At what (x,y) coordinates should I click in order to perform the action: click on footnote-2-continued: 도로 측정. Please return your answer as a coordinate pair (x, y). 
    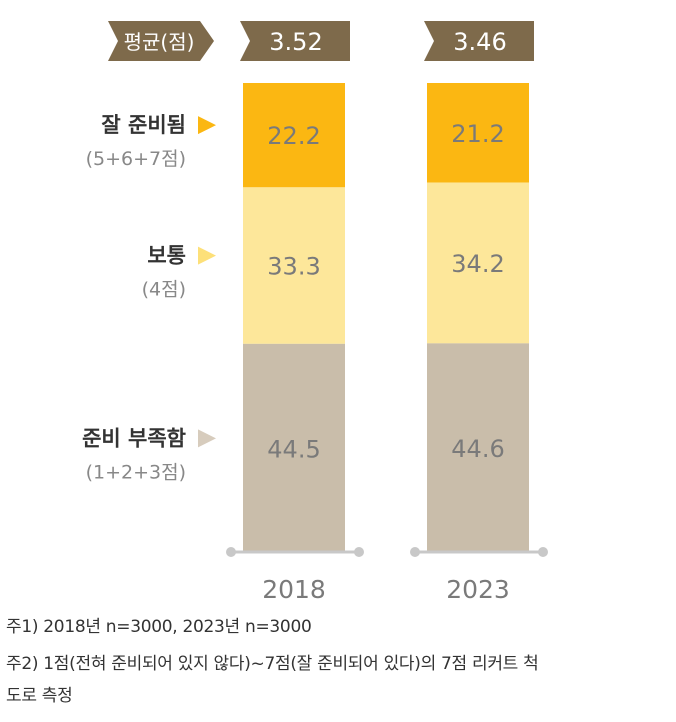
    Looking at the image, I should click on (39, 696).